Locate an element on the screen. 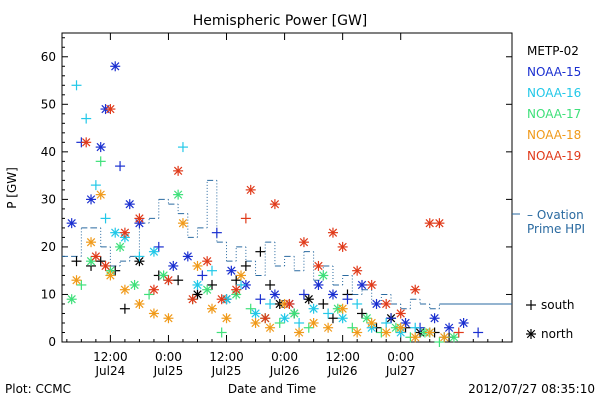 The image size is (600, 400). y-tick-label: 60 is located at coordinates (48, 57).